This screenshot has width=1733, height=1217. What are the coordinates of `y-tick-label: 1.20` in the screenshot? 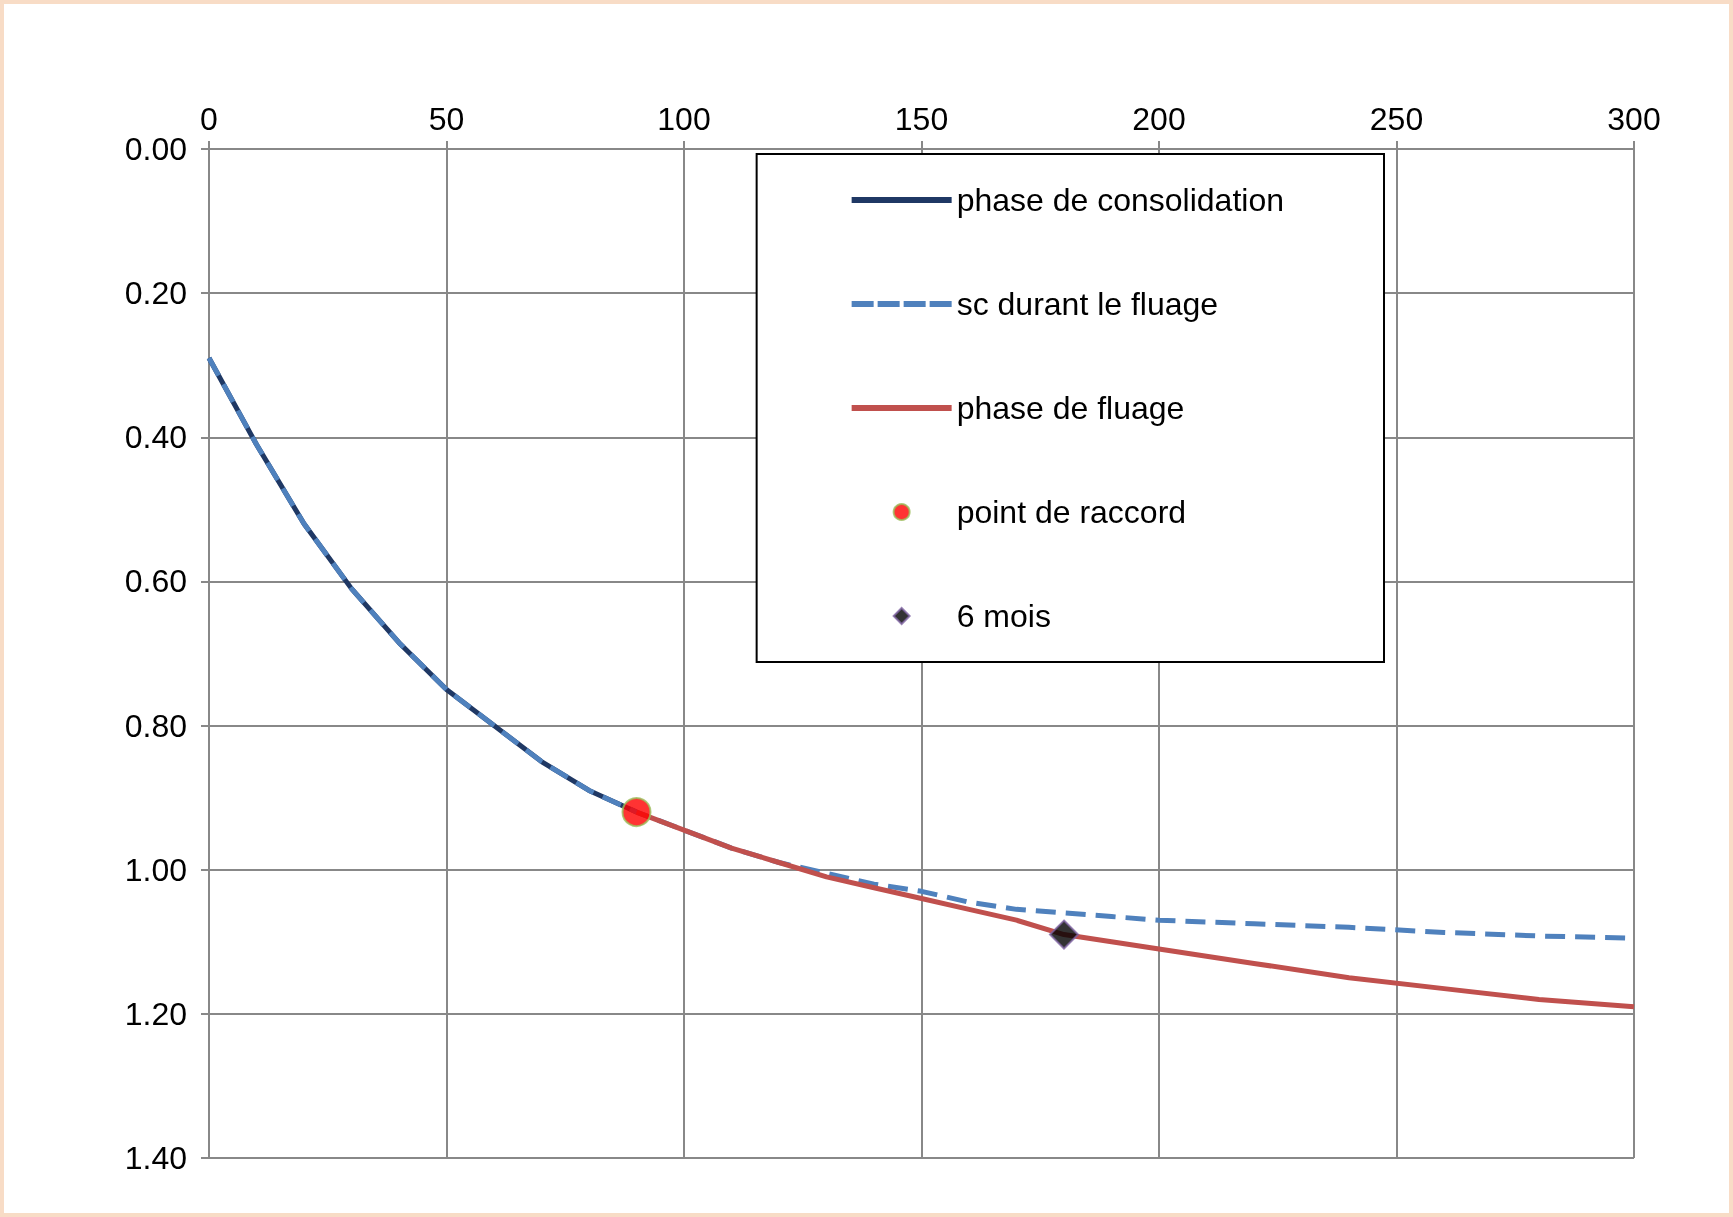 It's located at (155, 1013).